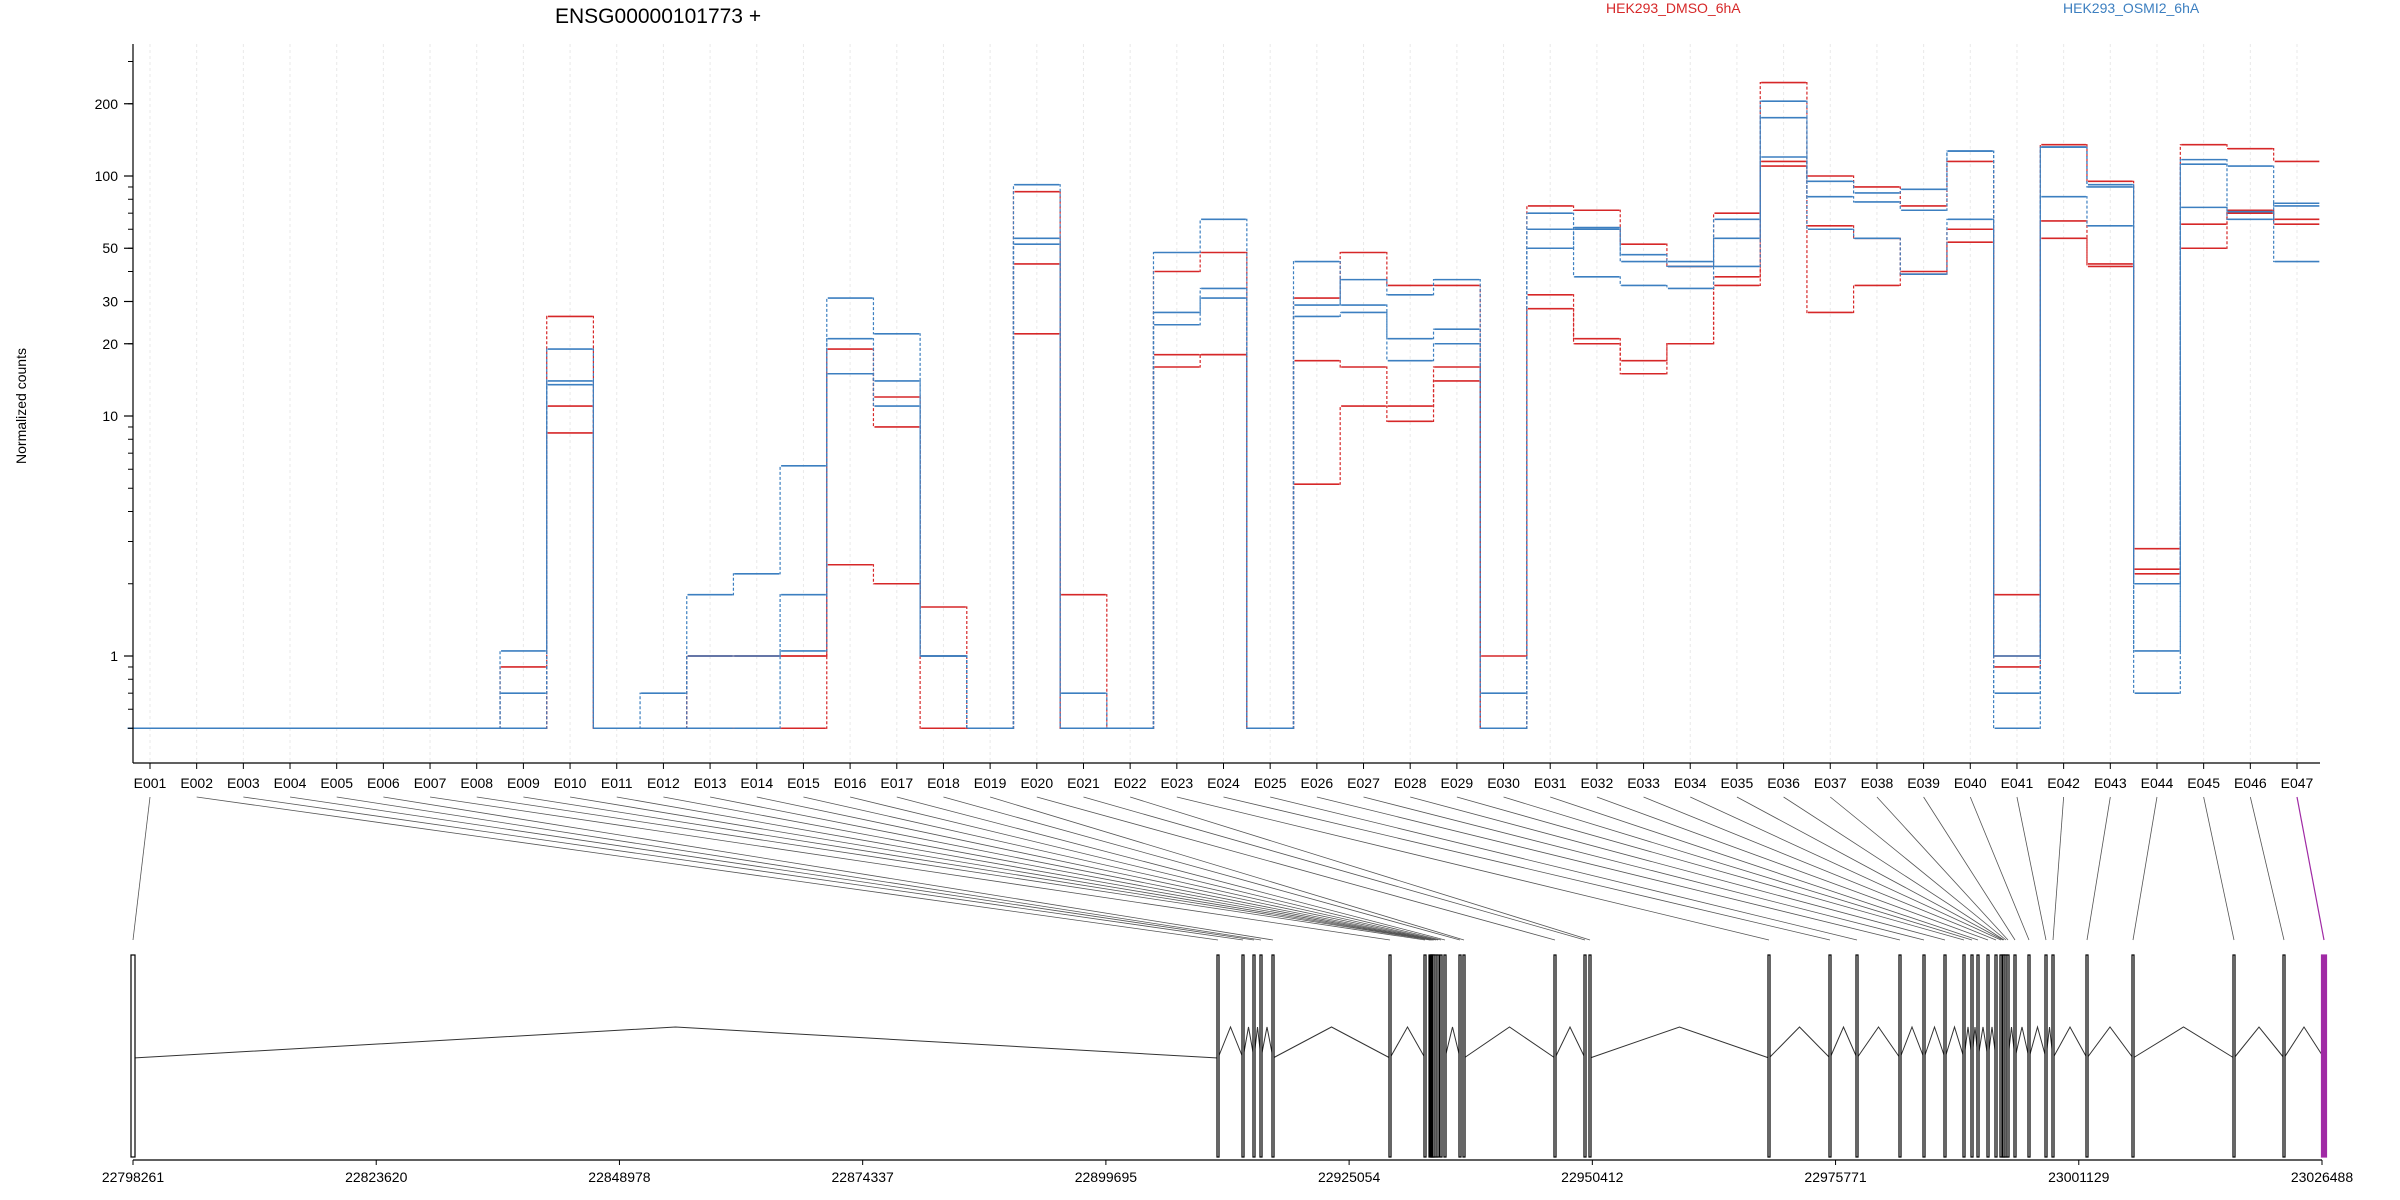 Image resolution: width=2400 pixels, height=1200 pixels. Describe the element at coordinates (2250, 783) in the screenshot. I see `exon-label: E046` at that location.